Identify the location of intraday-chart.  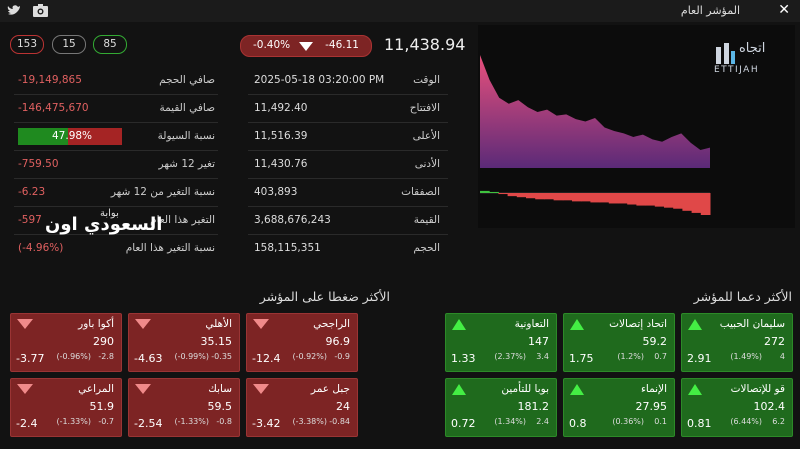
(595, 135).